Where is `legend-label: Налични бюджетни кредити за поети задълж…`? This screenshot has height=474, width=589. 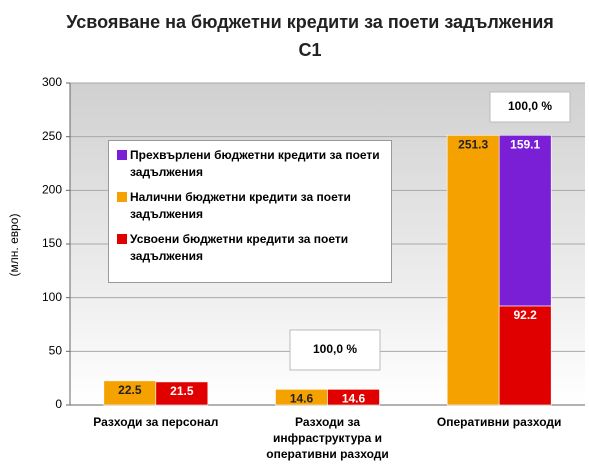 legend-label: Налични бюджетни кредити за поети задълж… is located at coordinates (240, 205).